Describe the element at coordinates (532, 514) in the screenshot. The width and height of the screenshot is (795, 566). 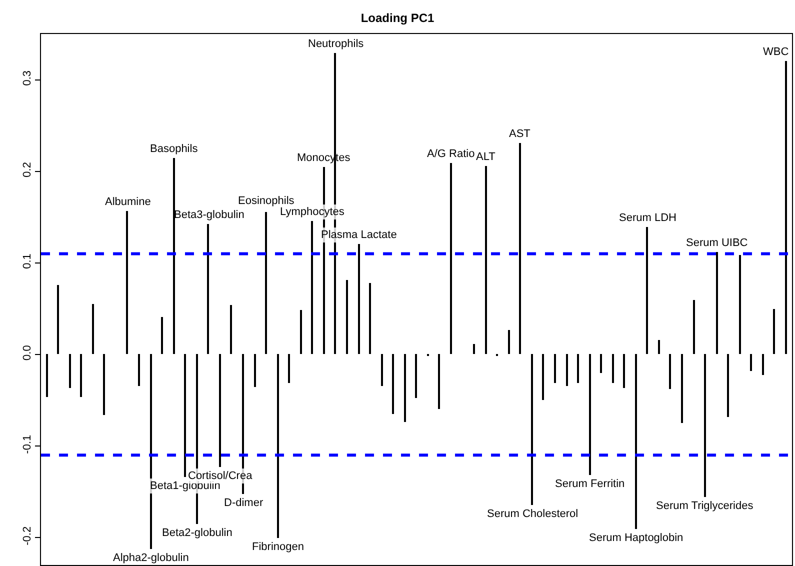
I see `data-label: Serum Cholesterol` at that location.